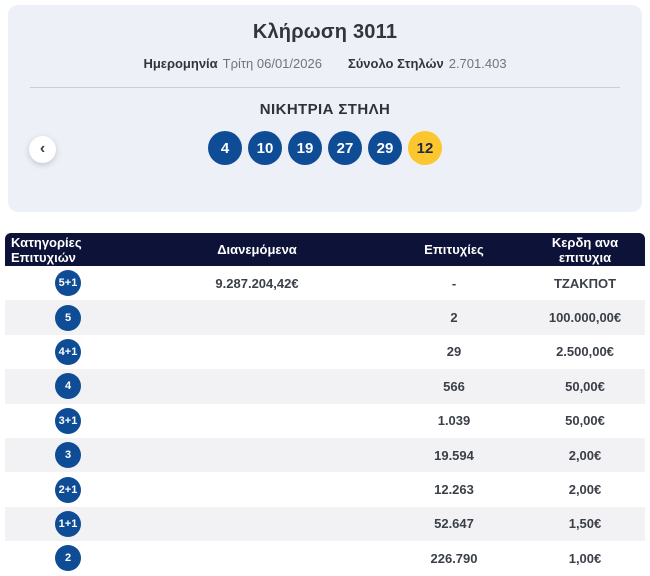 The height and width of the screenshot is (576, 650). I want to click on winners-cell: -, so click(454, 283).